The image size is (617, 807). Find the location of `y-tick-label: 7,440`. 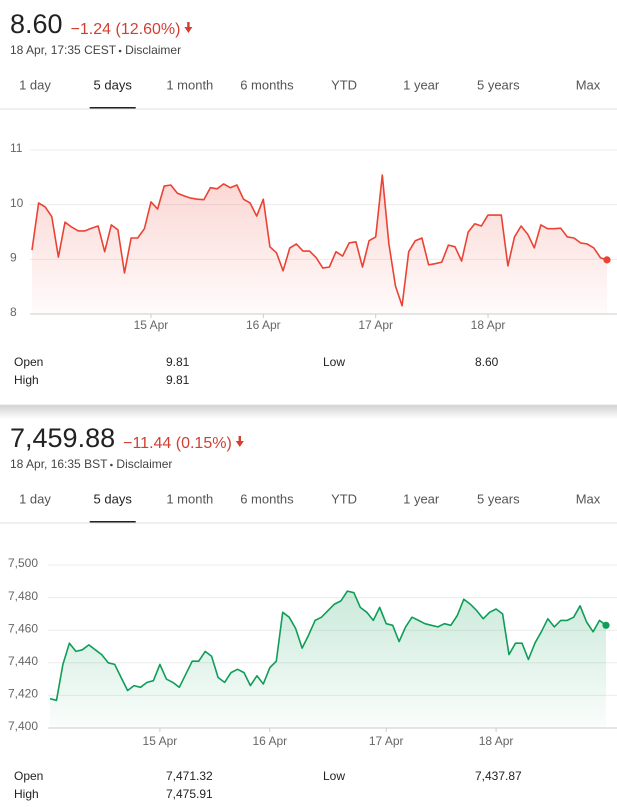

y-tick-label: 7,440 is located at coordinates (23, 661).